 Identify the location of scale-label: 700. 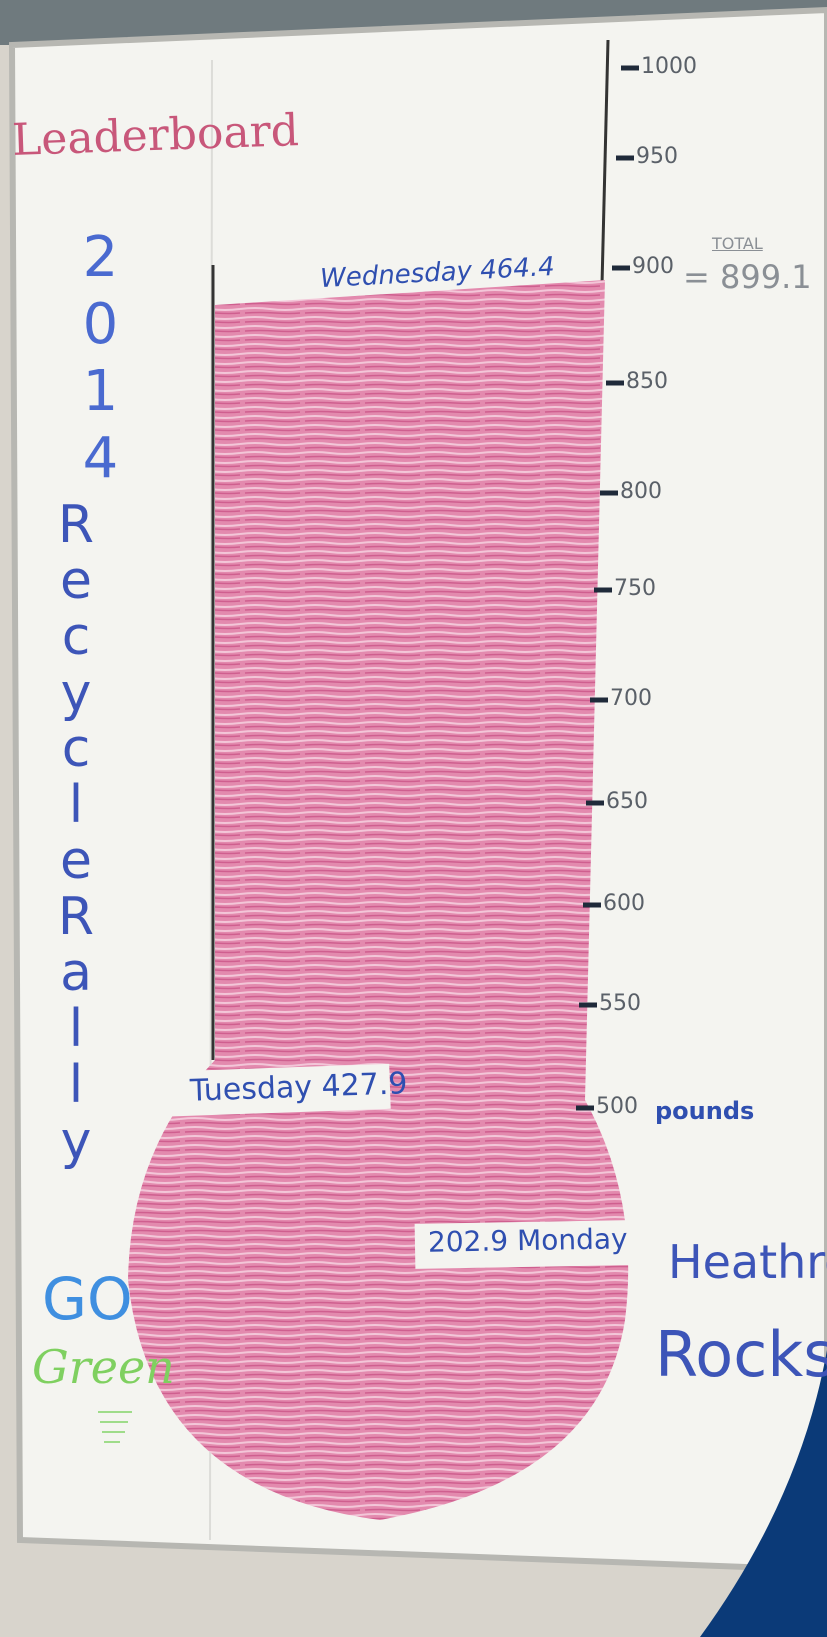
(631, 698).